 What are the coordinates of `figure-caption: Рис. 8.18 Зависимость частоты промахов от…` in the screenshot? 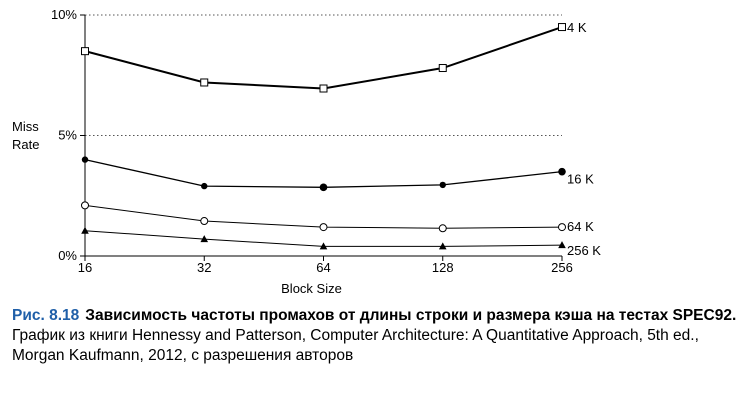 It's located at (377, 336).